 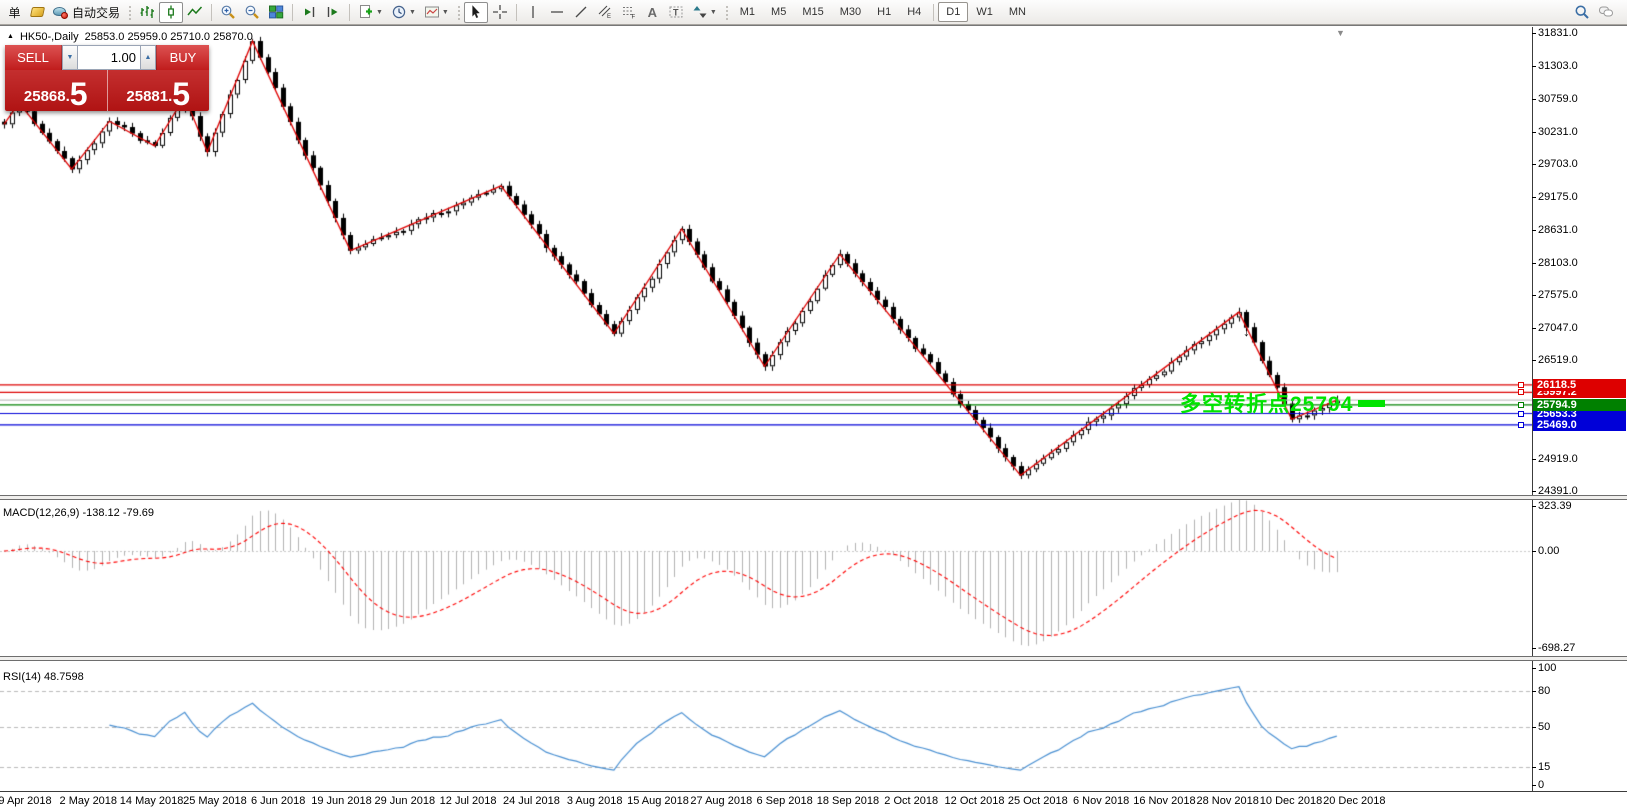 What do you see at coordinates (813, 791) in the screenshot?
I see `time-axis-line` at bounding box center [813, 791].